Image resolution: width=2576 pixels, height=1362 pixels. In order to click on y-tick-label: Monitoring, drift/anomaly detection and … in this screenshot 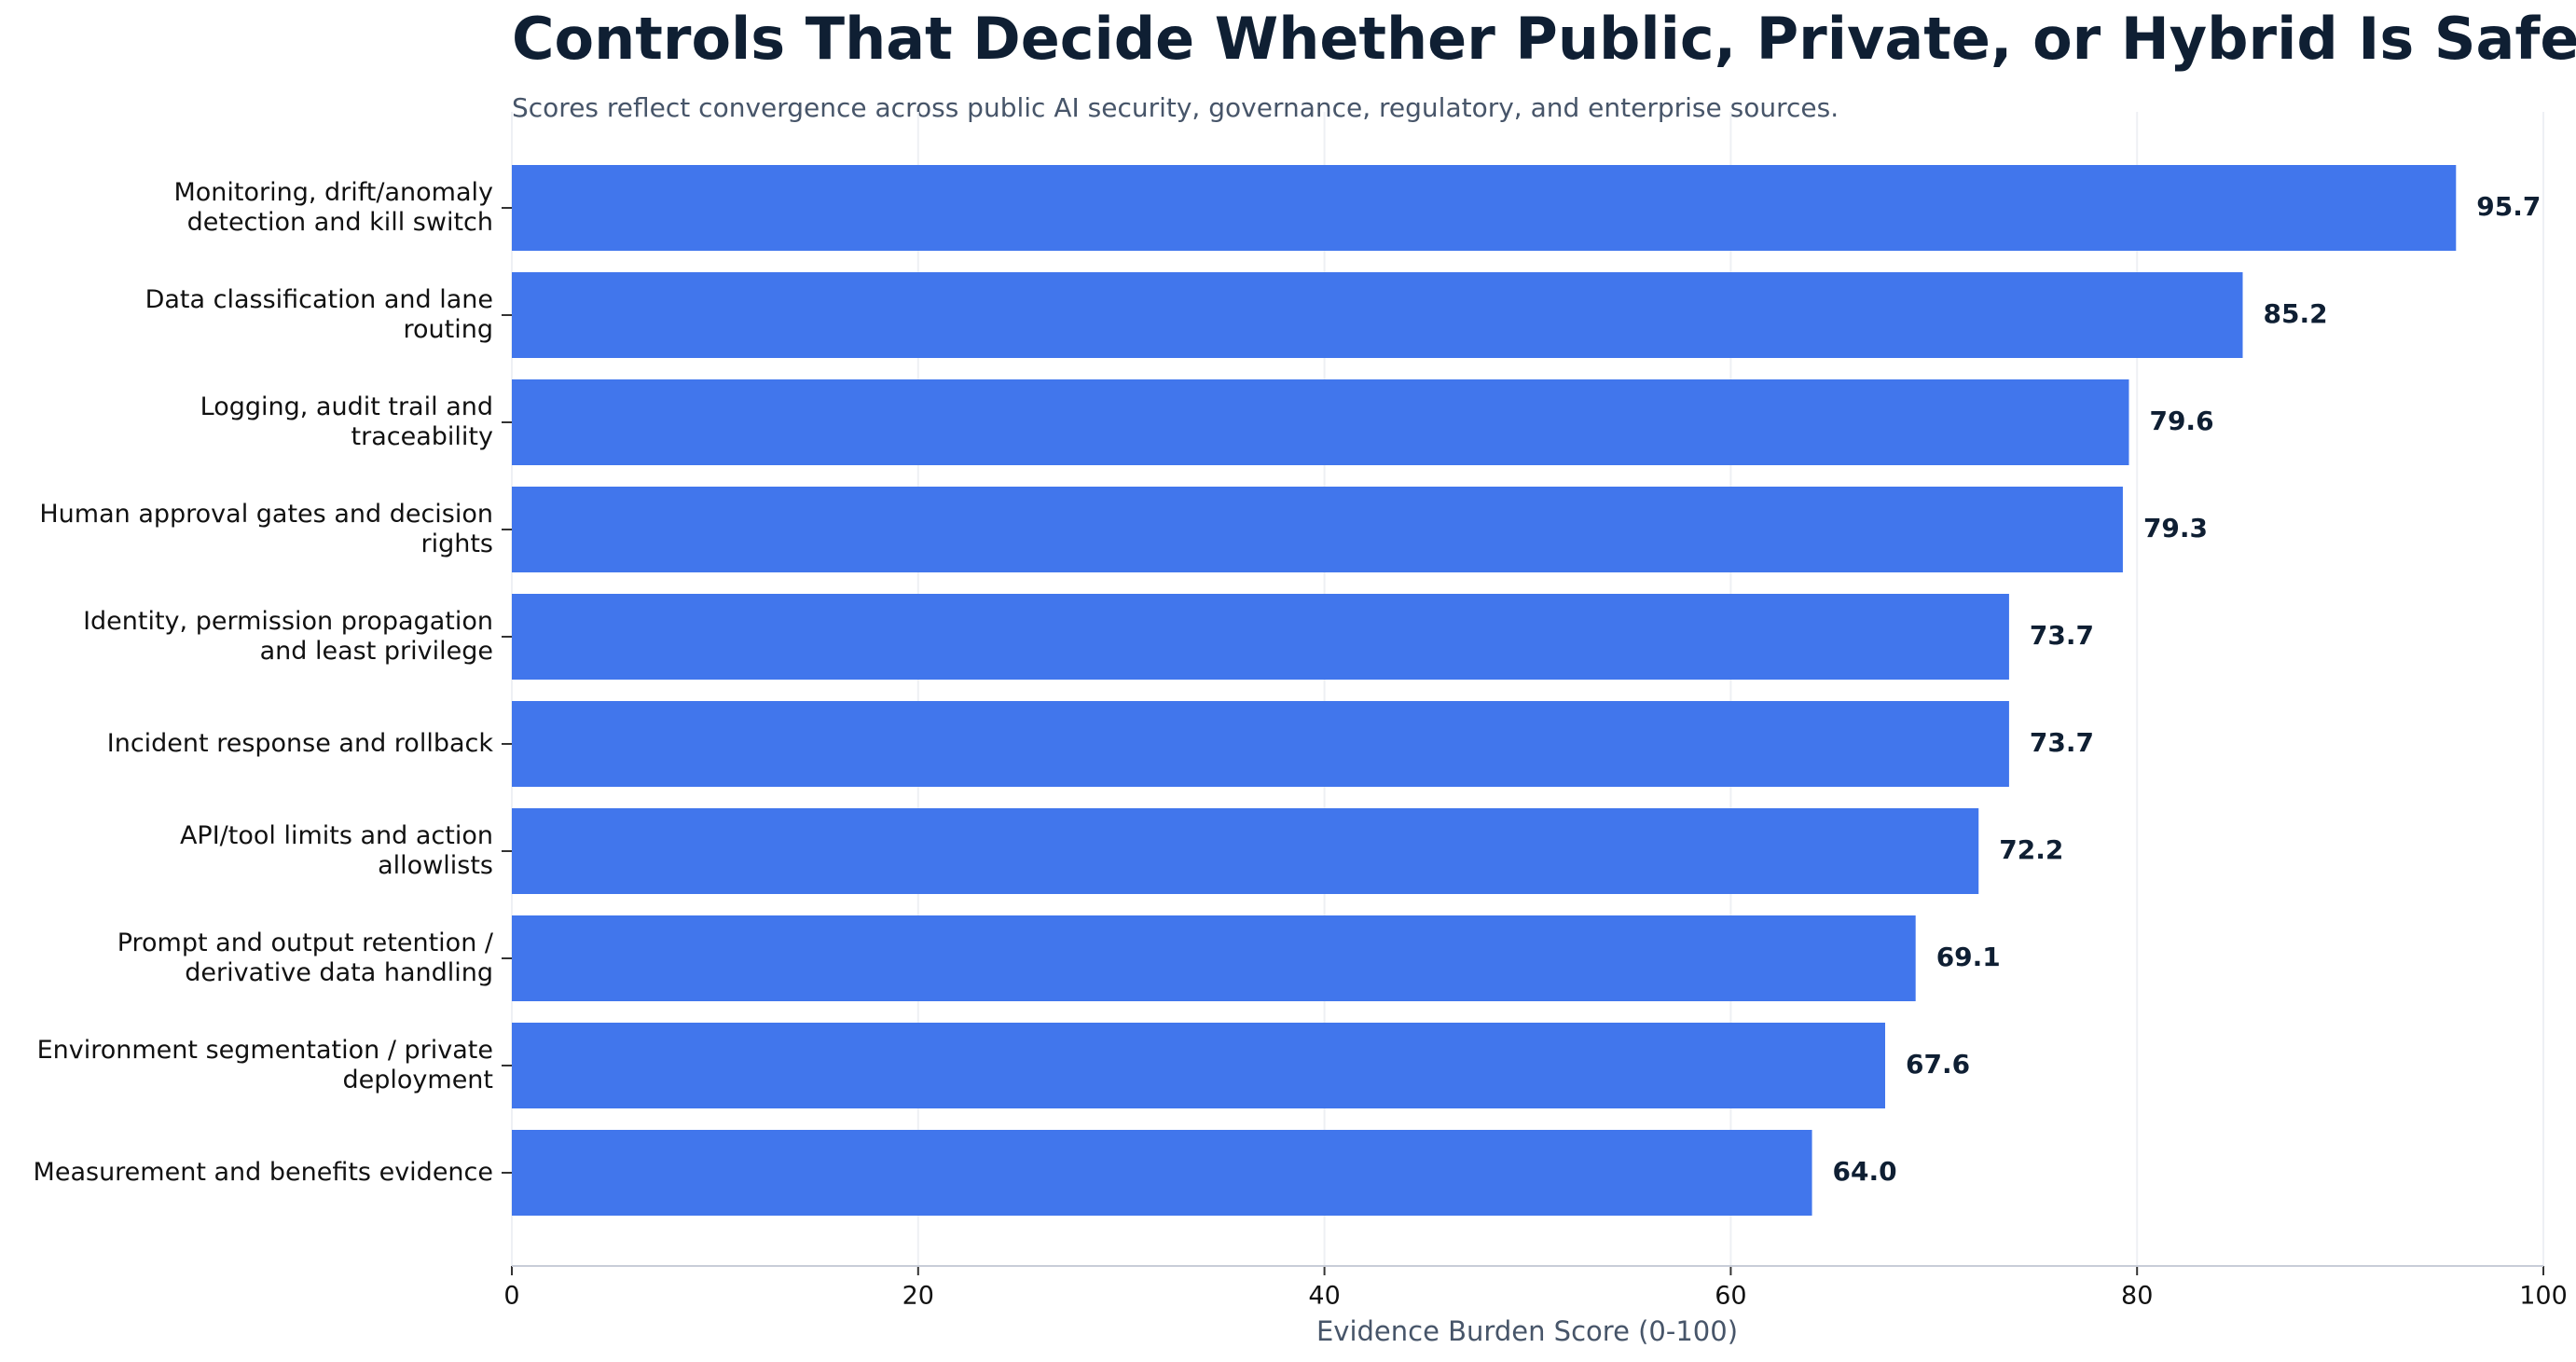, I will do `click(333, 208)`.